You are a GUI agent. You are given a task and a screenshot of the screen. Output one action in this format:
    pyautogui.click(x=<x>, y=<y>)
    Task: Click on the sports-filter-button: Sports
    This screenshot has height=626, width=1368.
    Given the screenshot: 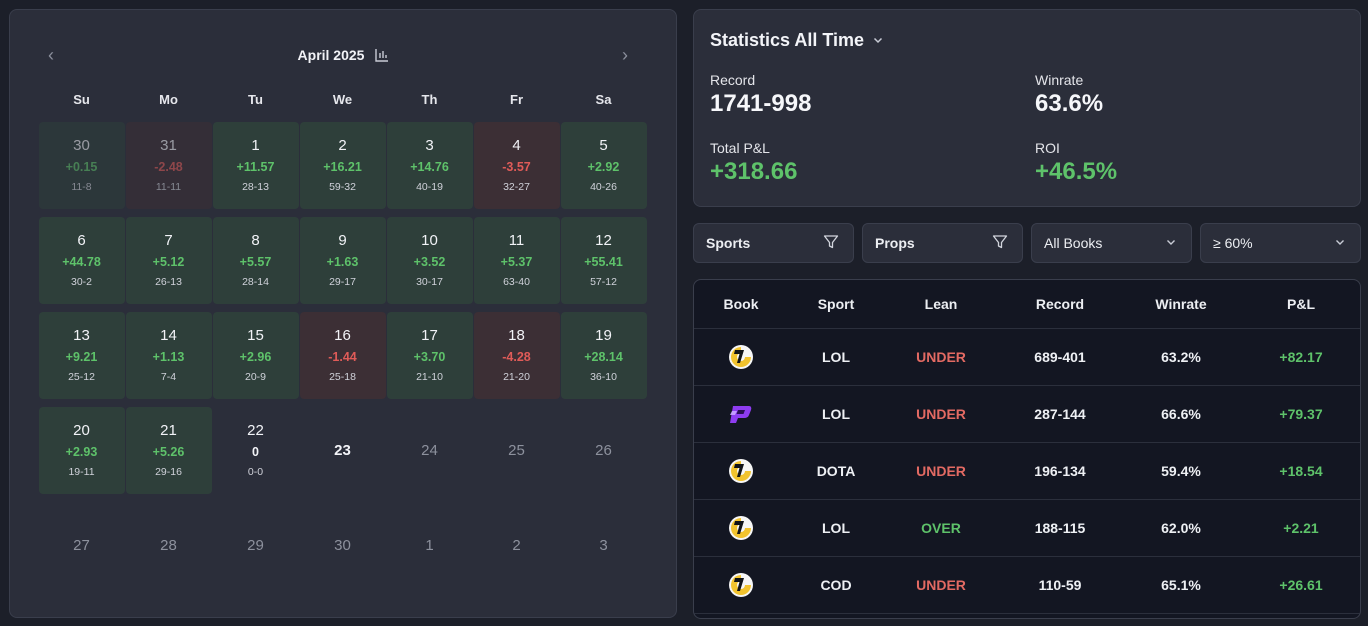 What is the action you would take?
    pyautogui.click(x=773, y=243)
    